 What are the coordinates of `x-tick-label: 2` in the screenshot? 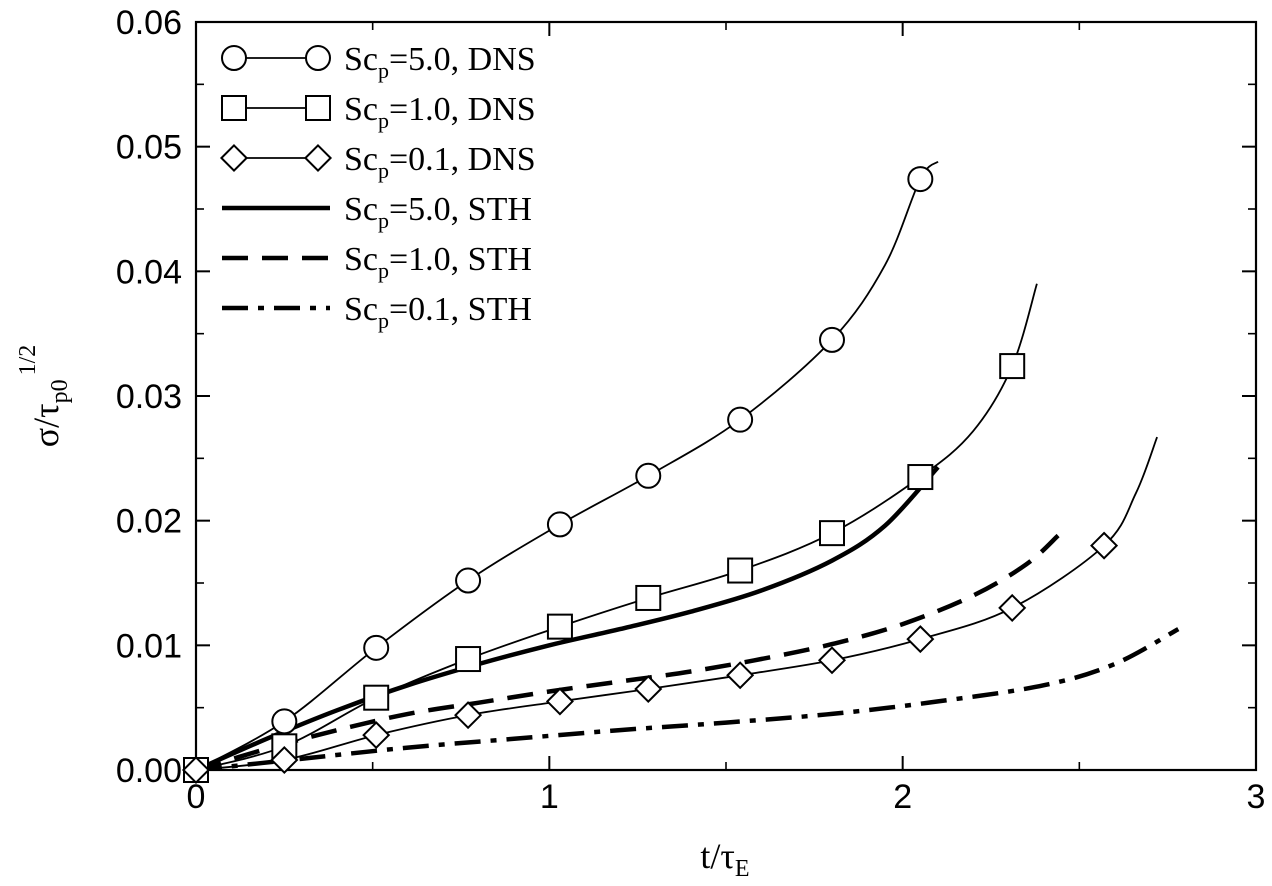 It's located at (902, 797).